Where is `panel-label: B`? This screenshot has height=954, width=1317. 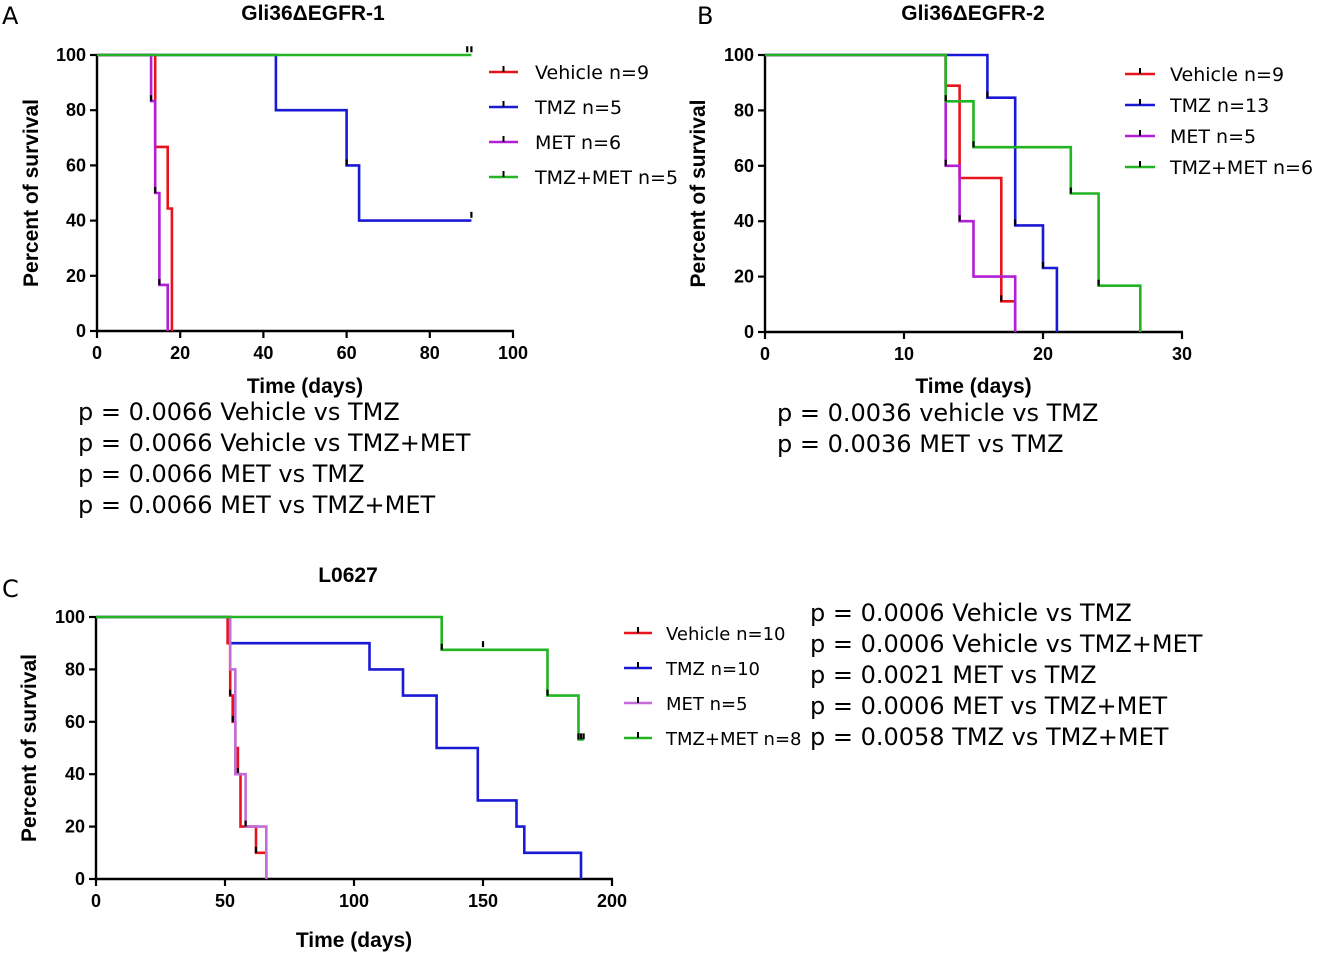 panel-label: B is located at coordinates (705, 16).